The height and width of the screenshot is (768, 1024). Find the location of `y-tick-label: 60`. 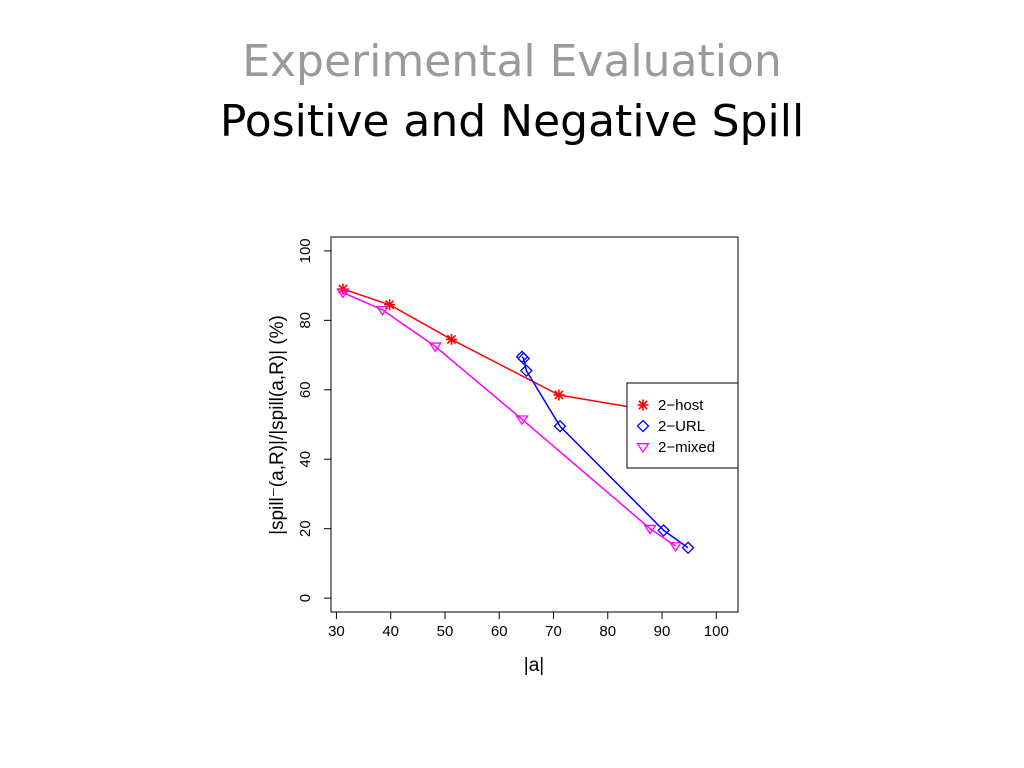

y-tick-label: 60 is located at coordinates (305, 389).